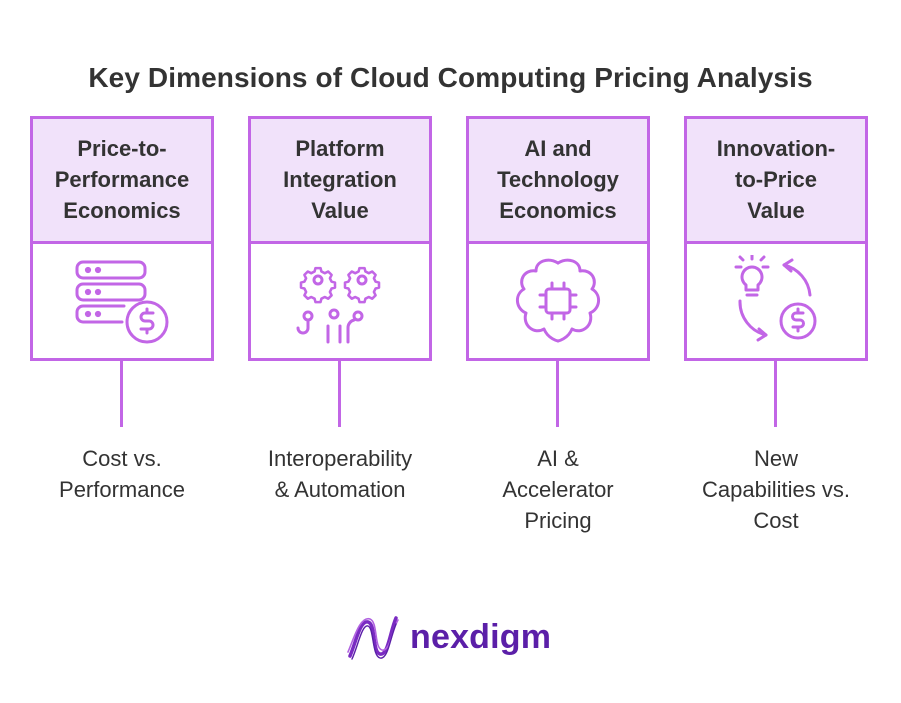 The image size is (901, 703). I want to click on card-header: Platform Integration Value, so click(340, 181).